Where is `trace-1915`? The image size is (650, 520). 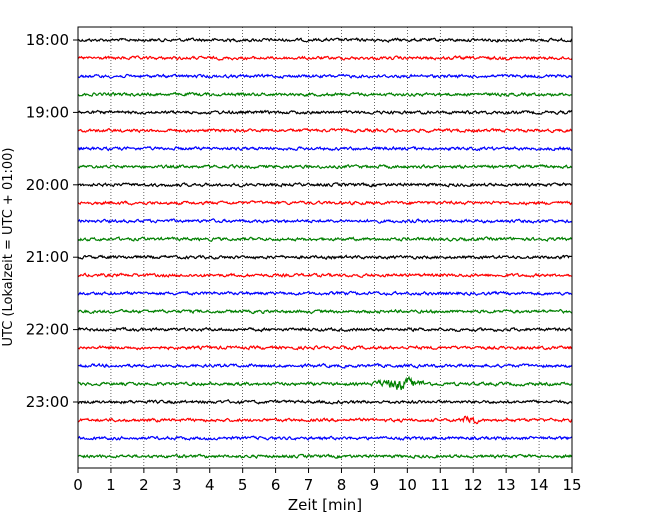
trace-1915 is located at coordinates (325, 130).